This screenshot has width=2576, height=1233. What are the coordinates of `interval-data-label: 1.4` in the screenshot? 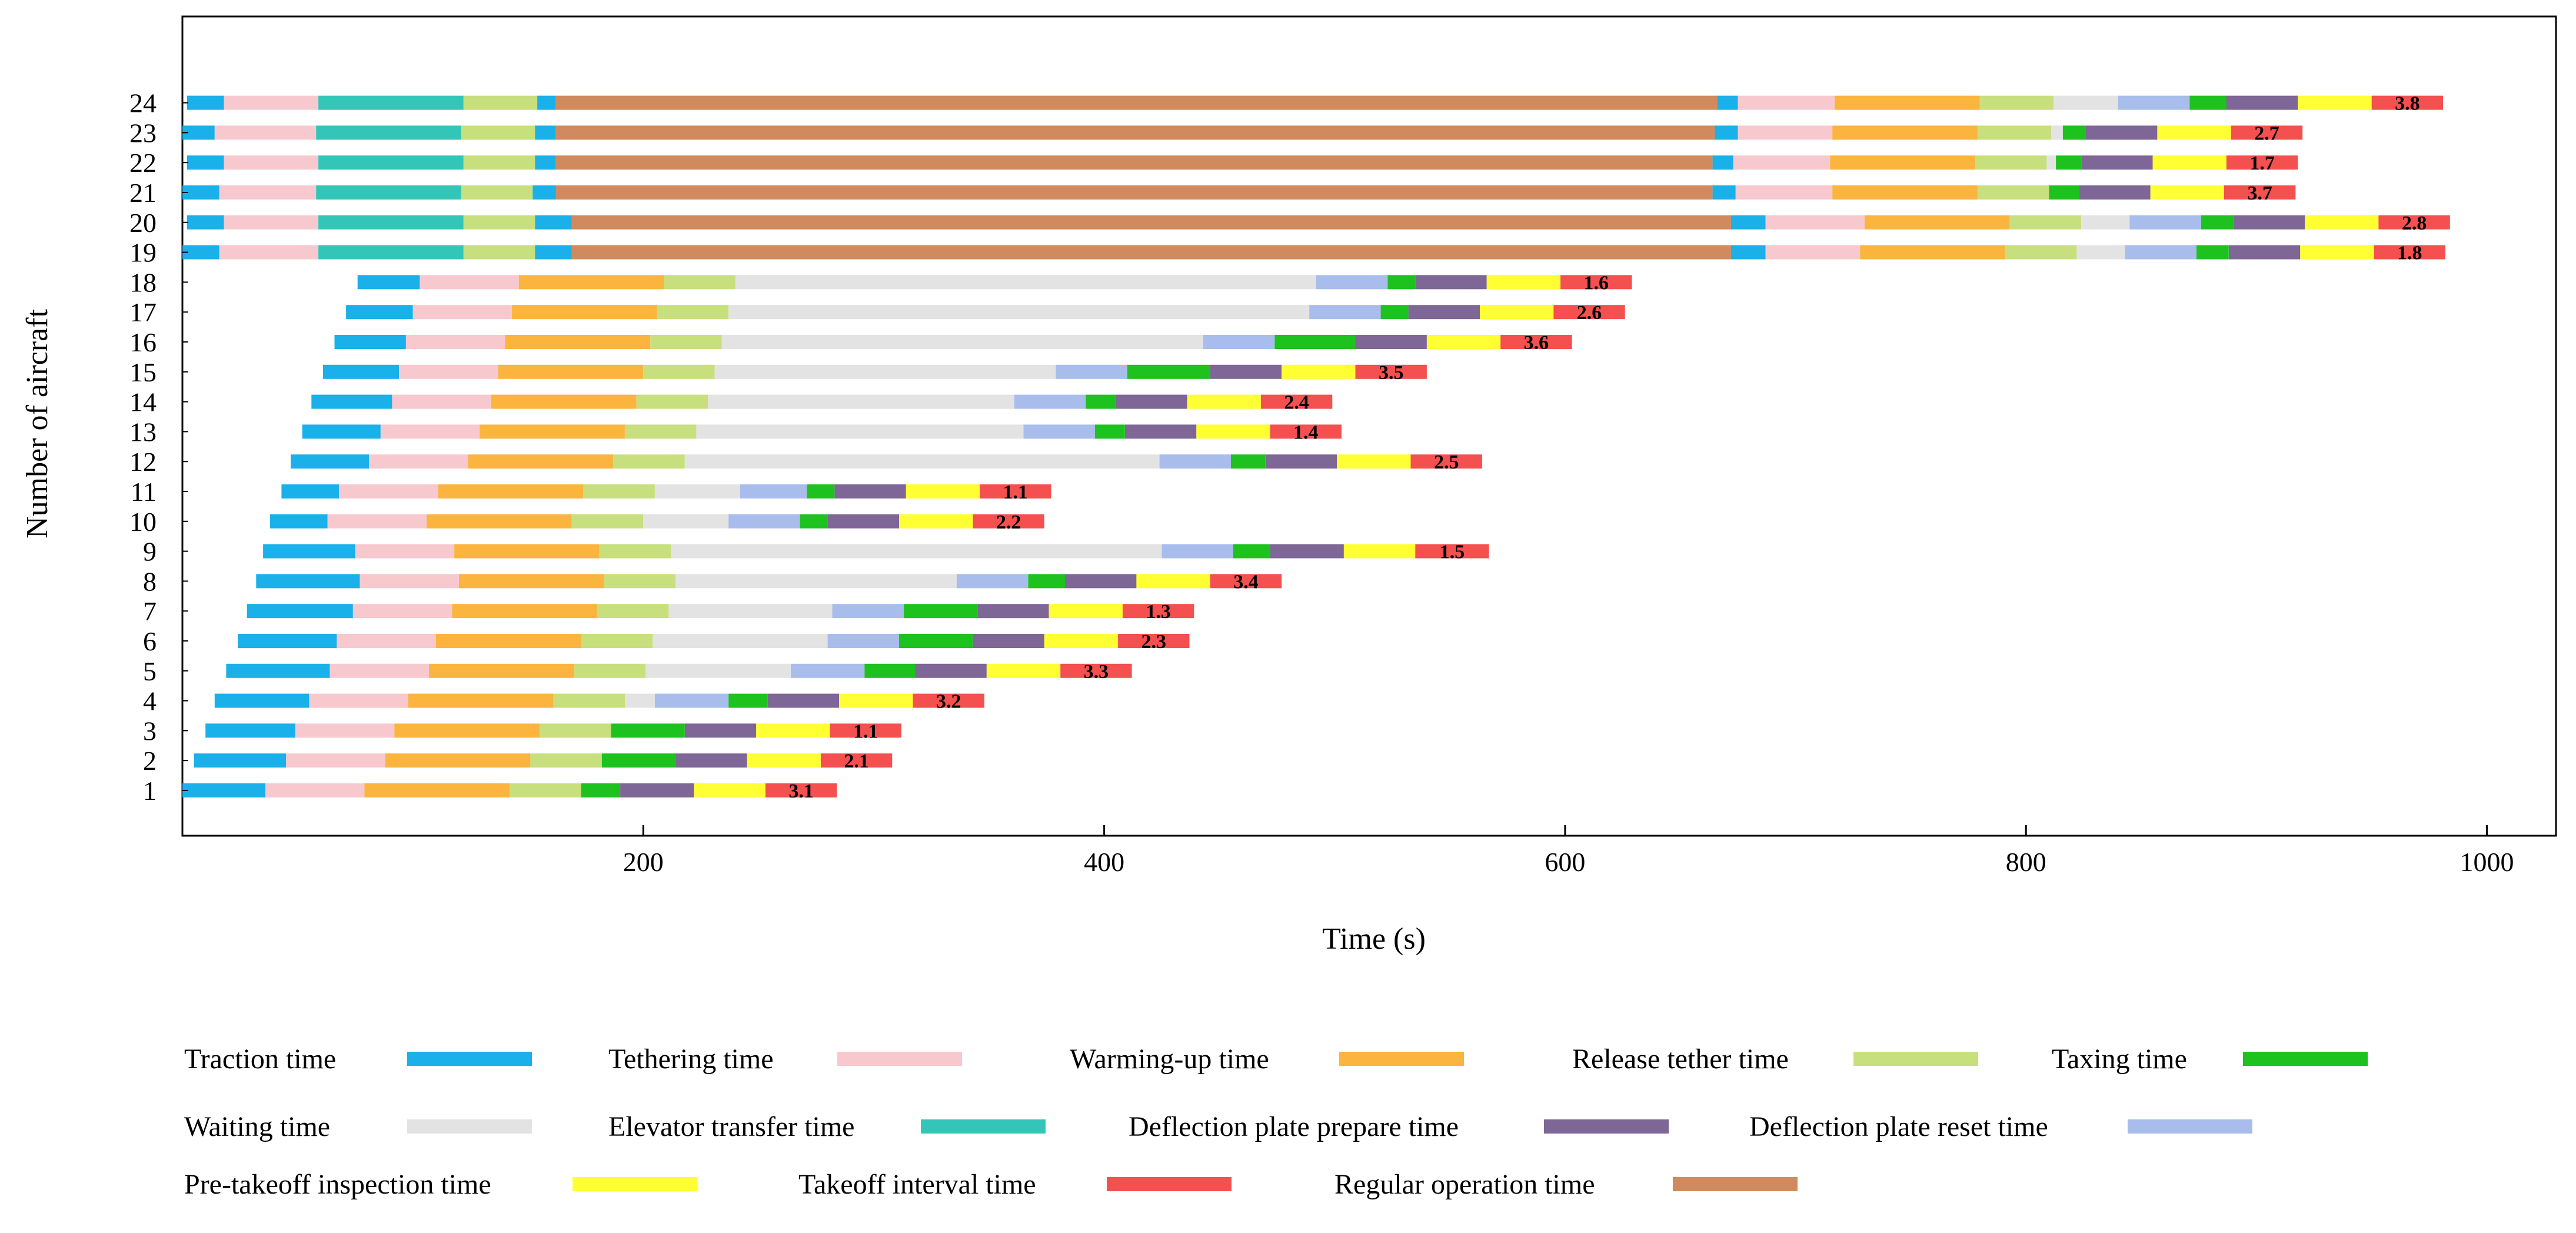 It's located at (1306, 432).